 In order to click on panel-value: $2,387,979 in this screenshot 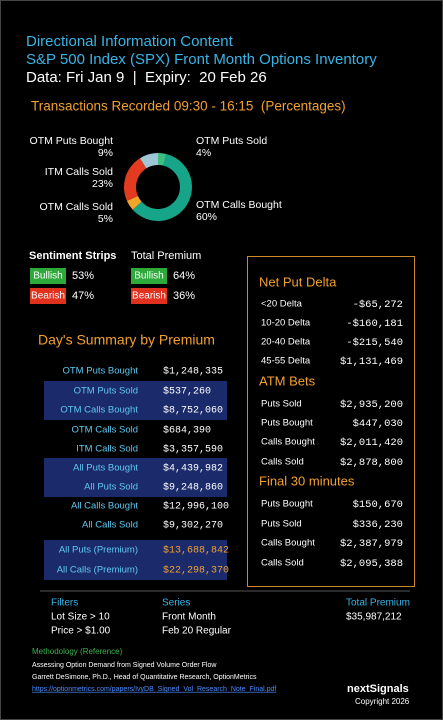, I will do `click(371, 544)`.